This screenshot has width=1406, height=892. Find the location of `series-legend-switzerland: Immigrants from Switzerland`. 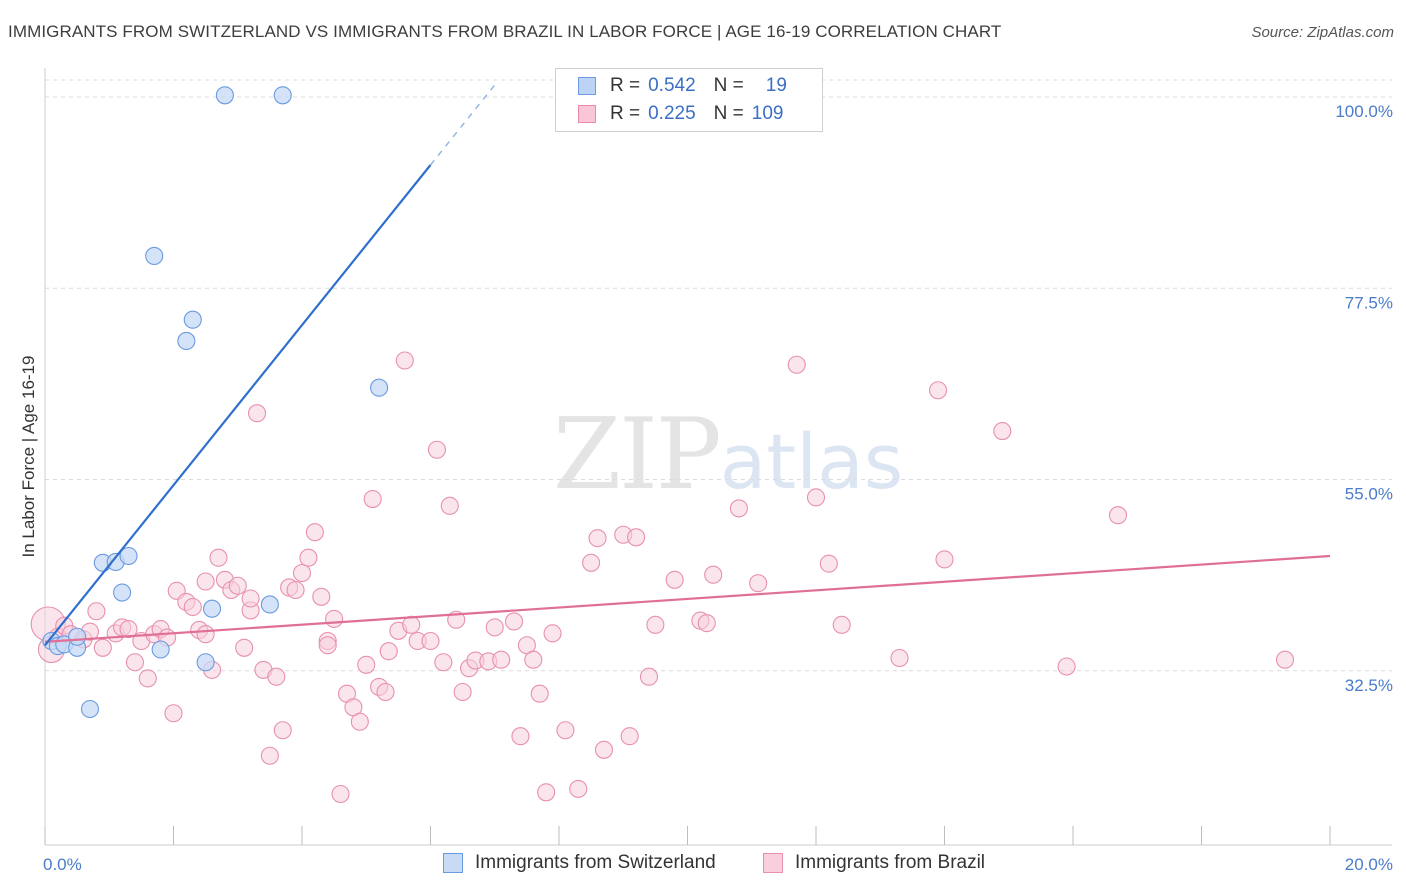

series-legend-switzerland: Immigrants from Switzerland is located at coordinates (579, 863).